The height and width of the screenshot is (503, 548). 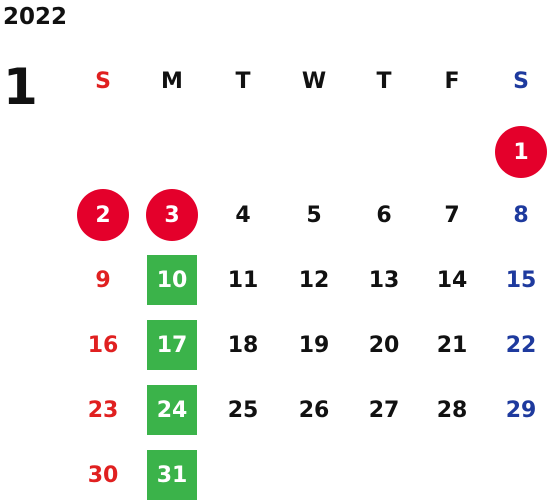 What do you see at coordinates (243, 280) in the screenshot?
I see `calendar-day-11: 11` at bounding box center [243, 280].